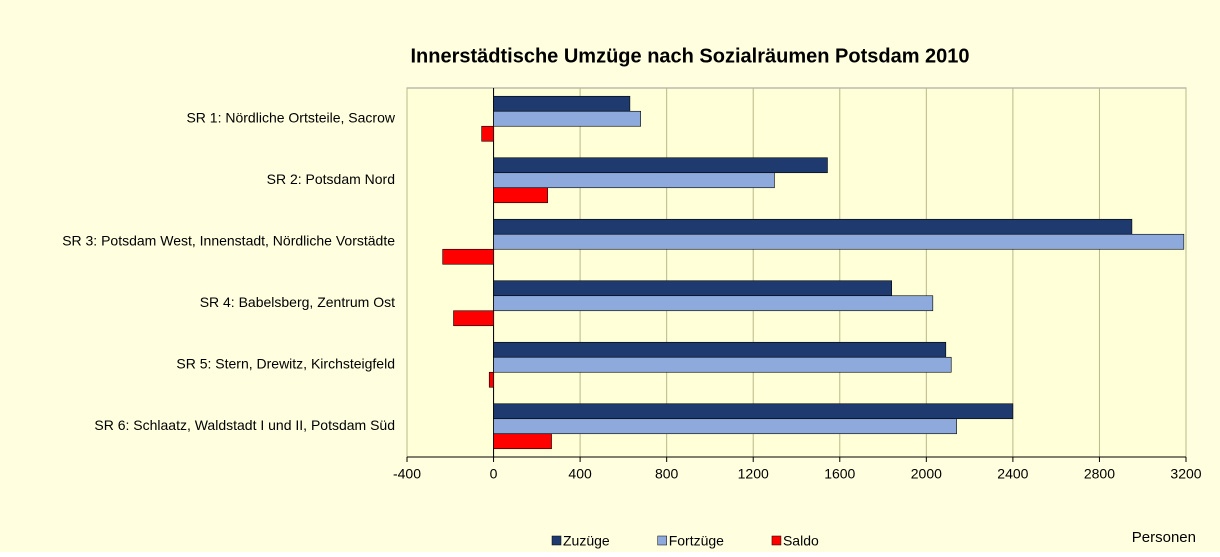 The height and width of the screenshot is (557, 1220). I want to click on x-tick-label: 2400, so click(1012, 474).